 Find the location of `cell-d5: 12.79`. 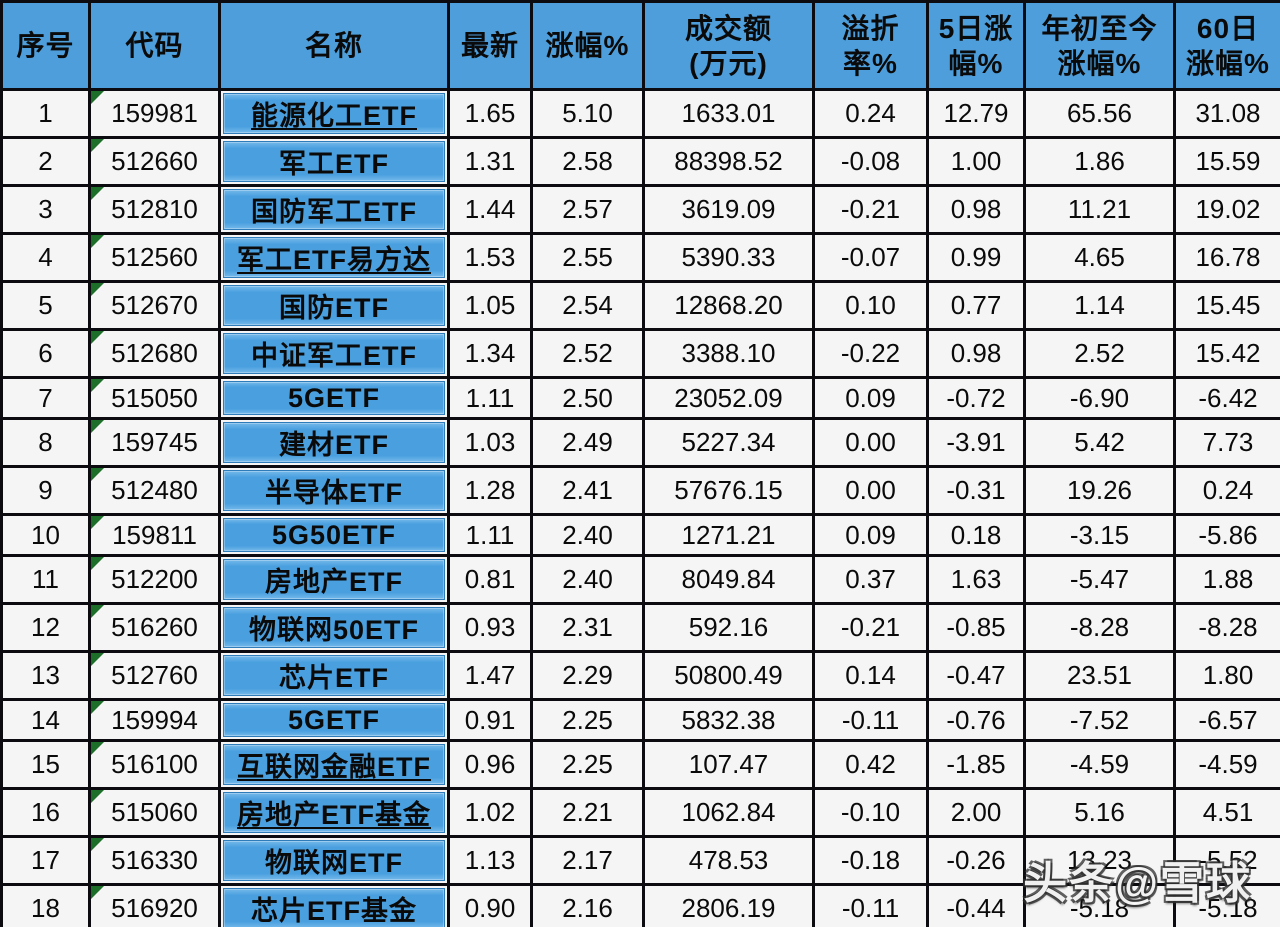

cell-d5: 12.79 is located at coordinates (976, 113).